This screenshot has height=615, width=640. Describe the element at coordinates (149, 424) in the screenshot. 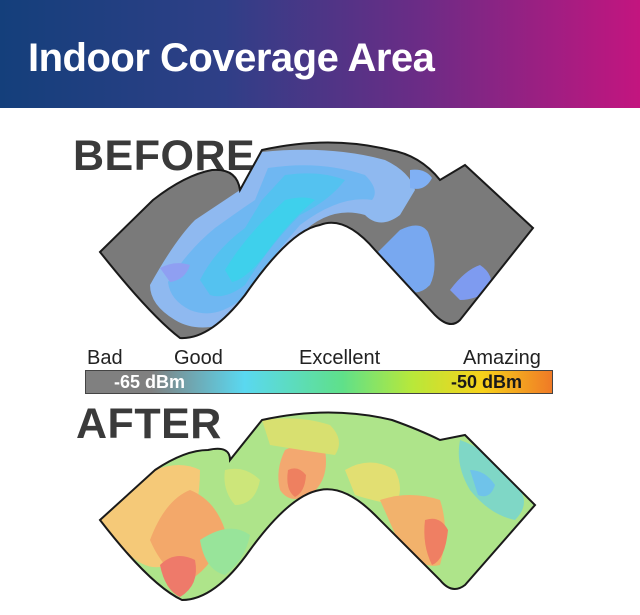

I see `after-label: AFTER` at that location.